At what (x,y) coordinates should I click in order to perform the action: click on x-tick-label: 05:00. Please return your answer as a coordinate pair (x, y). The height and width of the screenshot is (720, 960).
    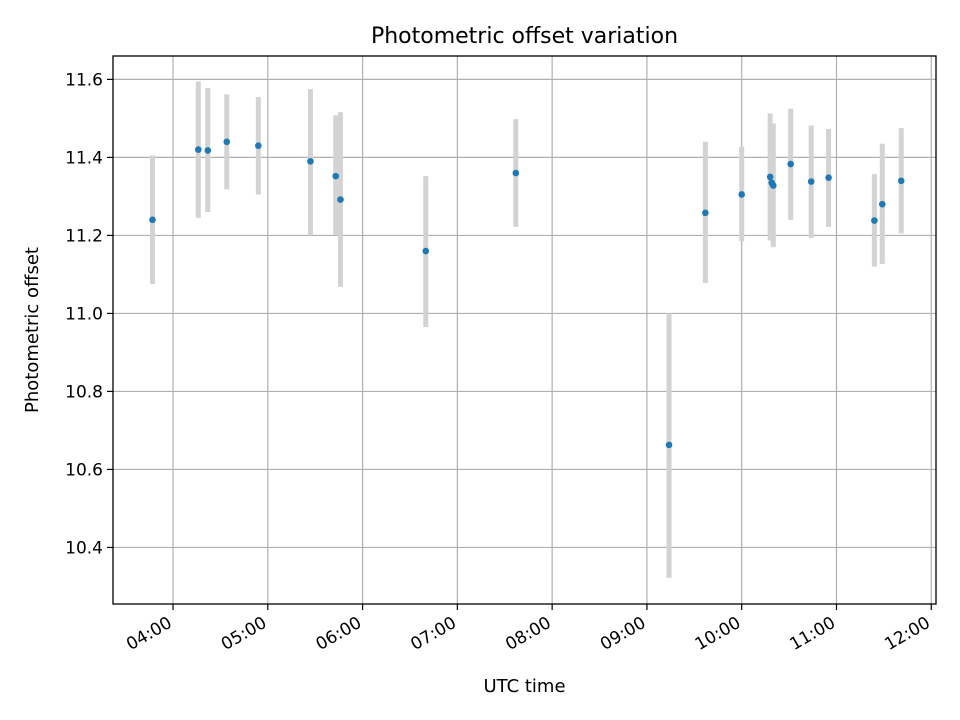
    Looking at the image, I should click on (244, 634).